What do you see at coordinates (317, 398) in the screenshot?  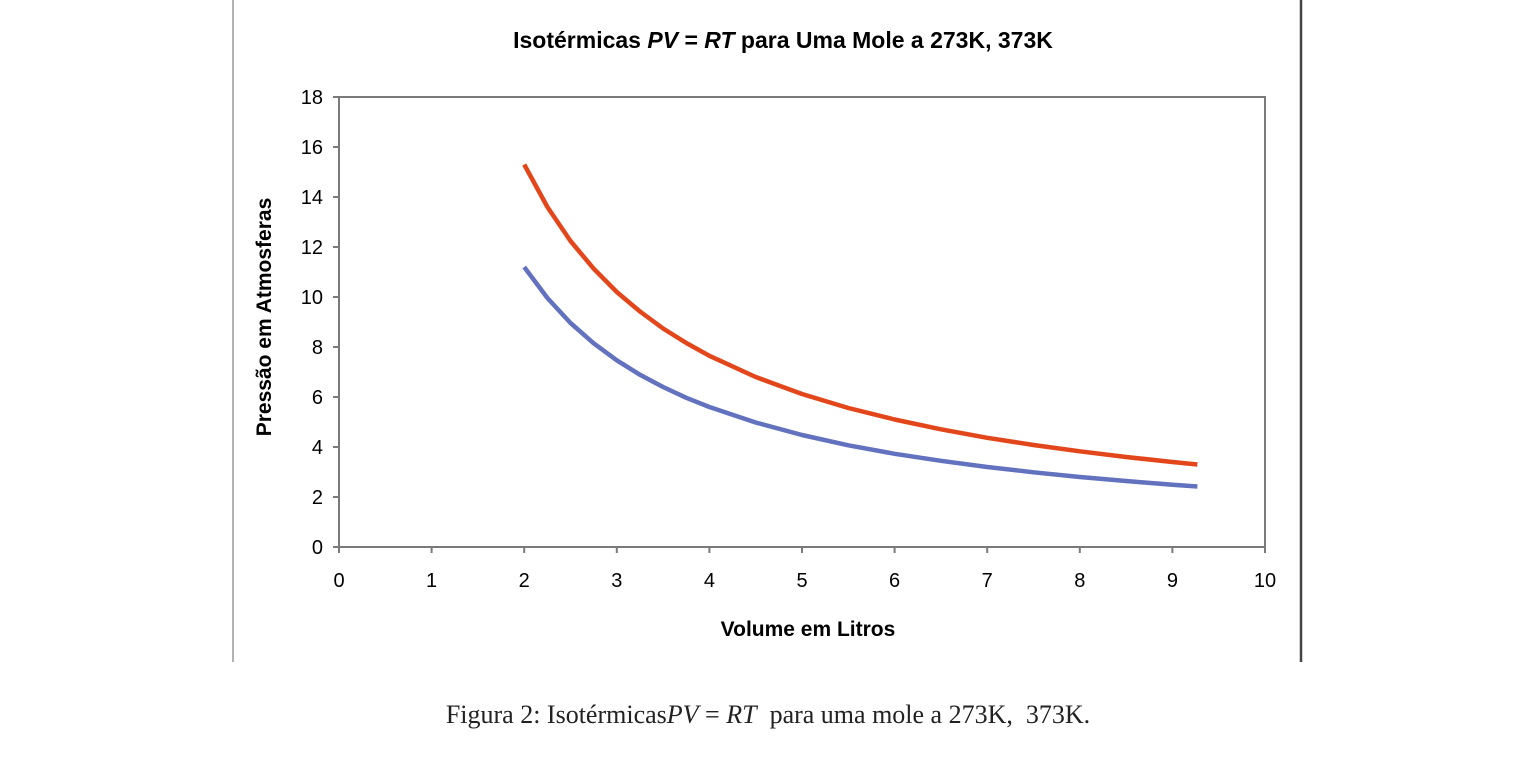 I see `y-tick-label: 6` at bounding box center [317, 398].